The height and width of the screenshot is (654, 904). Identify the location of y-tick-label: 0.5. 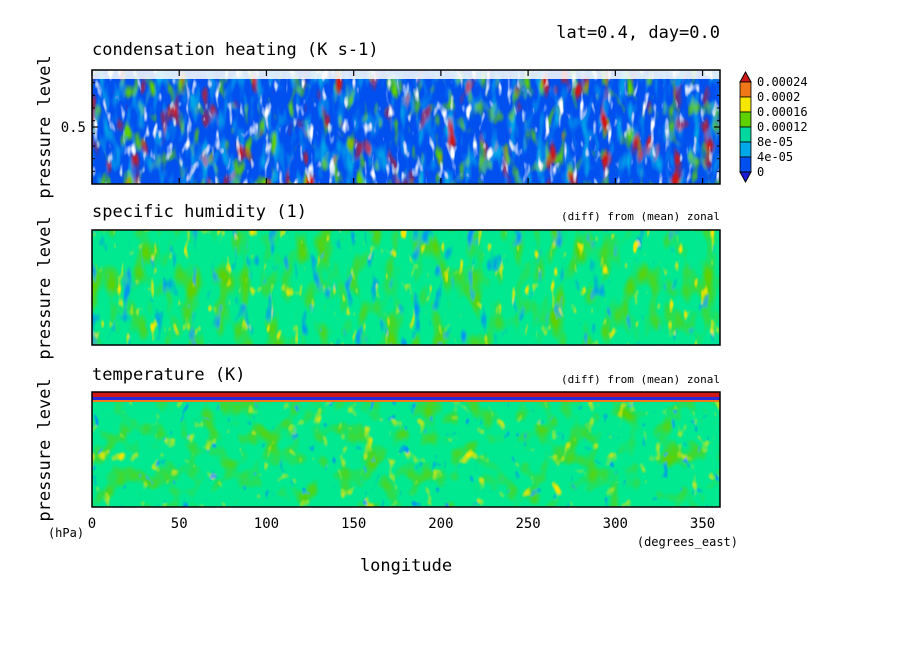
(73, 128).